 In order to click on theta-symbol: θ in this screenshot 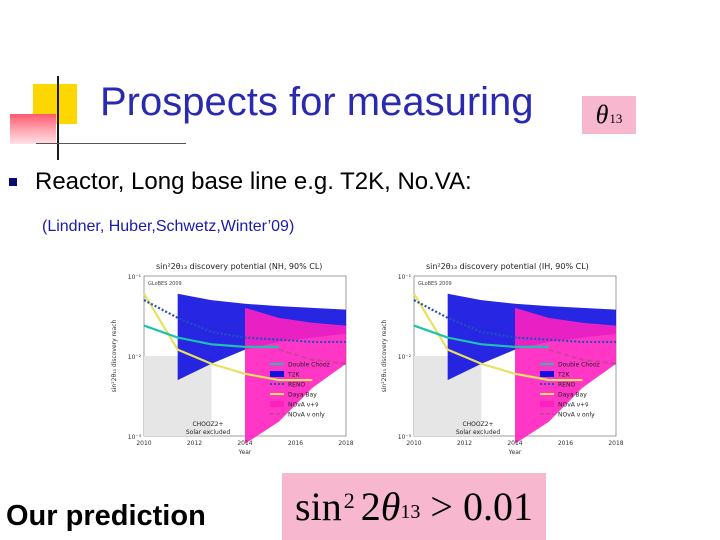, I will do `click(602, 114)`.